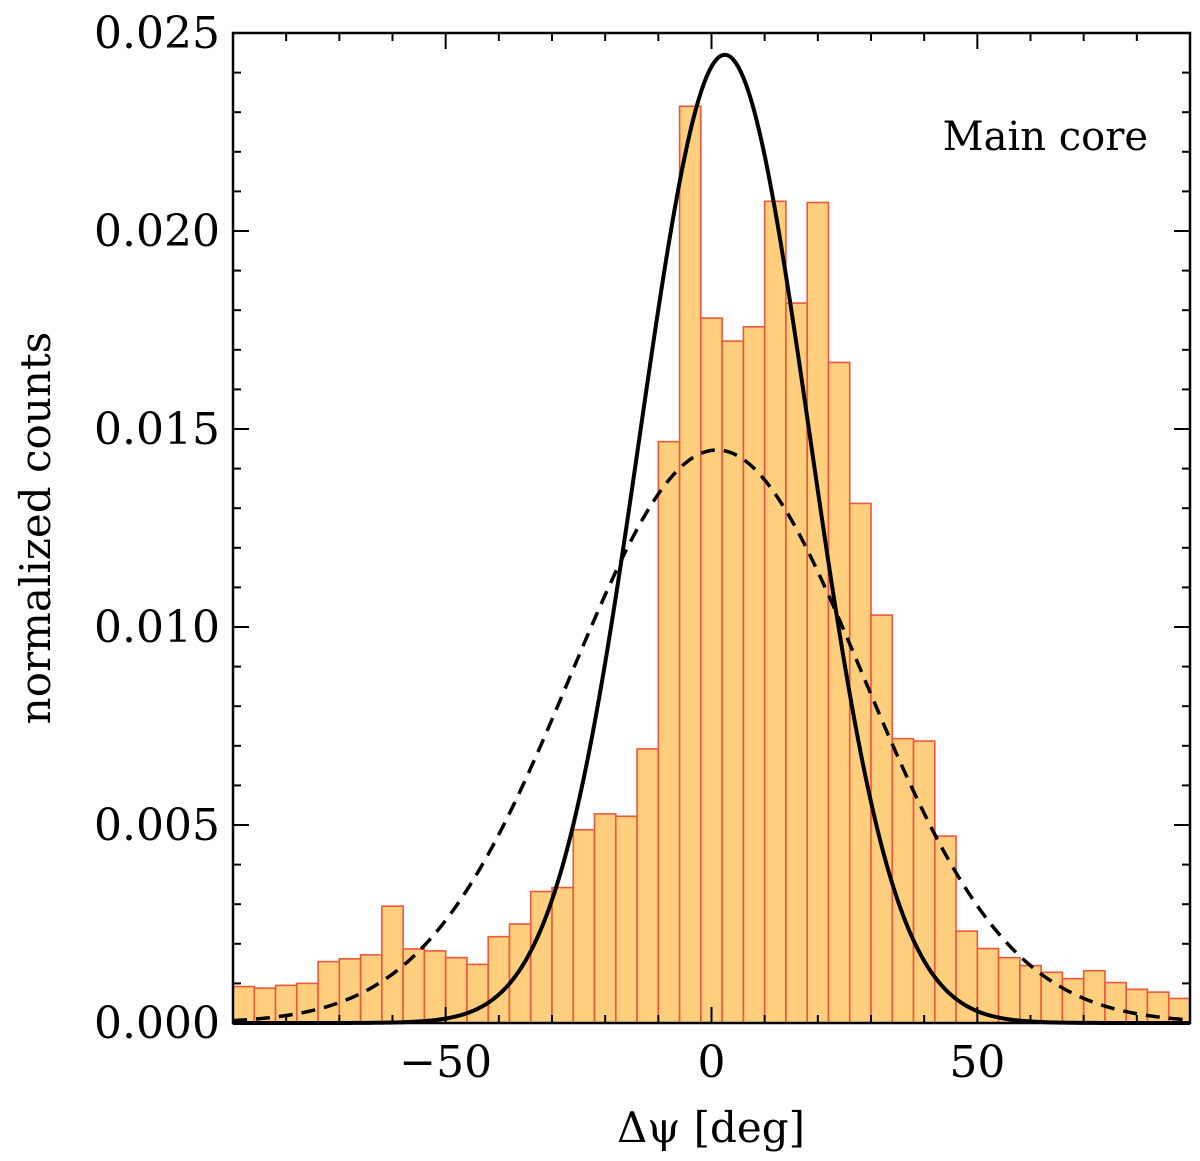 This screenshot has height=1161, width=1200. What do you see at coordinates (157, 231) in the screenshot?
I see `y-tick-label: 0.020` at bounding box center [157, 231].